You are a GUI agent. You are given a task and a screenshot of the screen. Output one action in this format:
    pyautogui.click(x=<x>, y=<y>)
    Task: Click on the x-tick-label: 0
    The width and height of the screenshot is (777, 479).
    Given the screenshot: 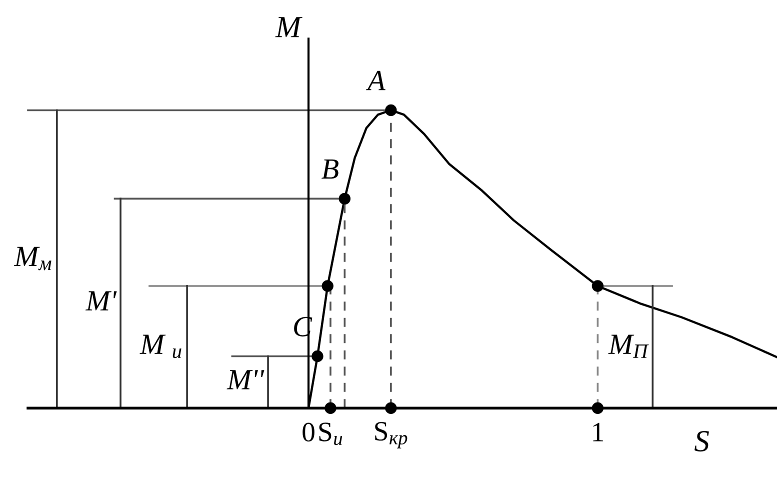 What is the action you would take?
    pyautogui.click(x=308, y=432)
    